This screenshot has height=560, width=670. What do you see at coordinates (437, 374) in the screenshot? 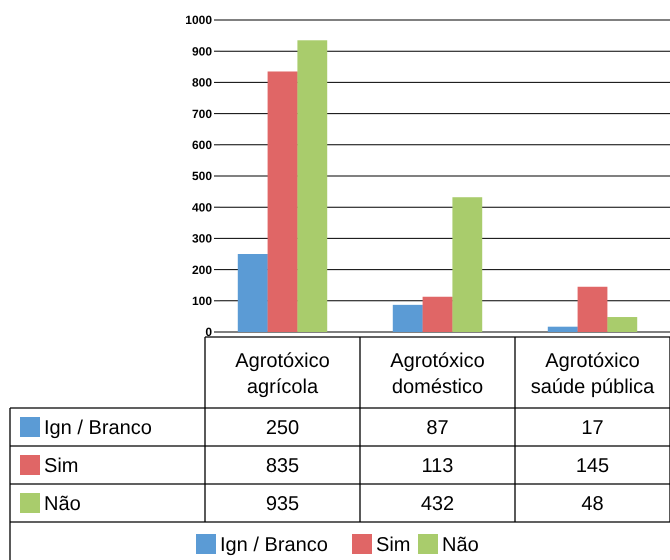
I see `x-tick-label: Agrotóxico doméstico` at bounding box center [437, 374].